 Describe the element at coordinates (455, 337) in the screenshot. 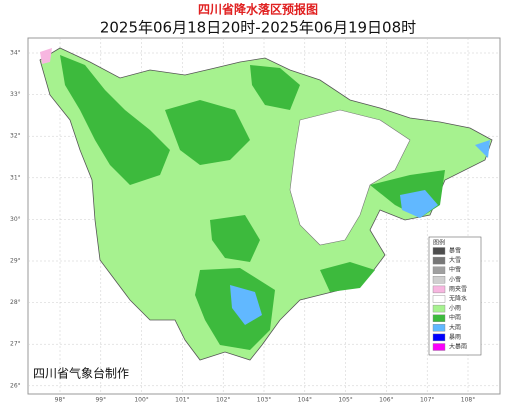

I see `legend-label: 暴雨` at that location.